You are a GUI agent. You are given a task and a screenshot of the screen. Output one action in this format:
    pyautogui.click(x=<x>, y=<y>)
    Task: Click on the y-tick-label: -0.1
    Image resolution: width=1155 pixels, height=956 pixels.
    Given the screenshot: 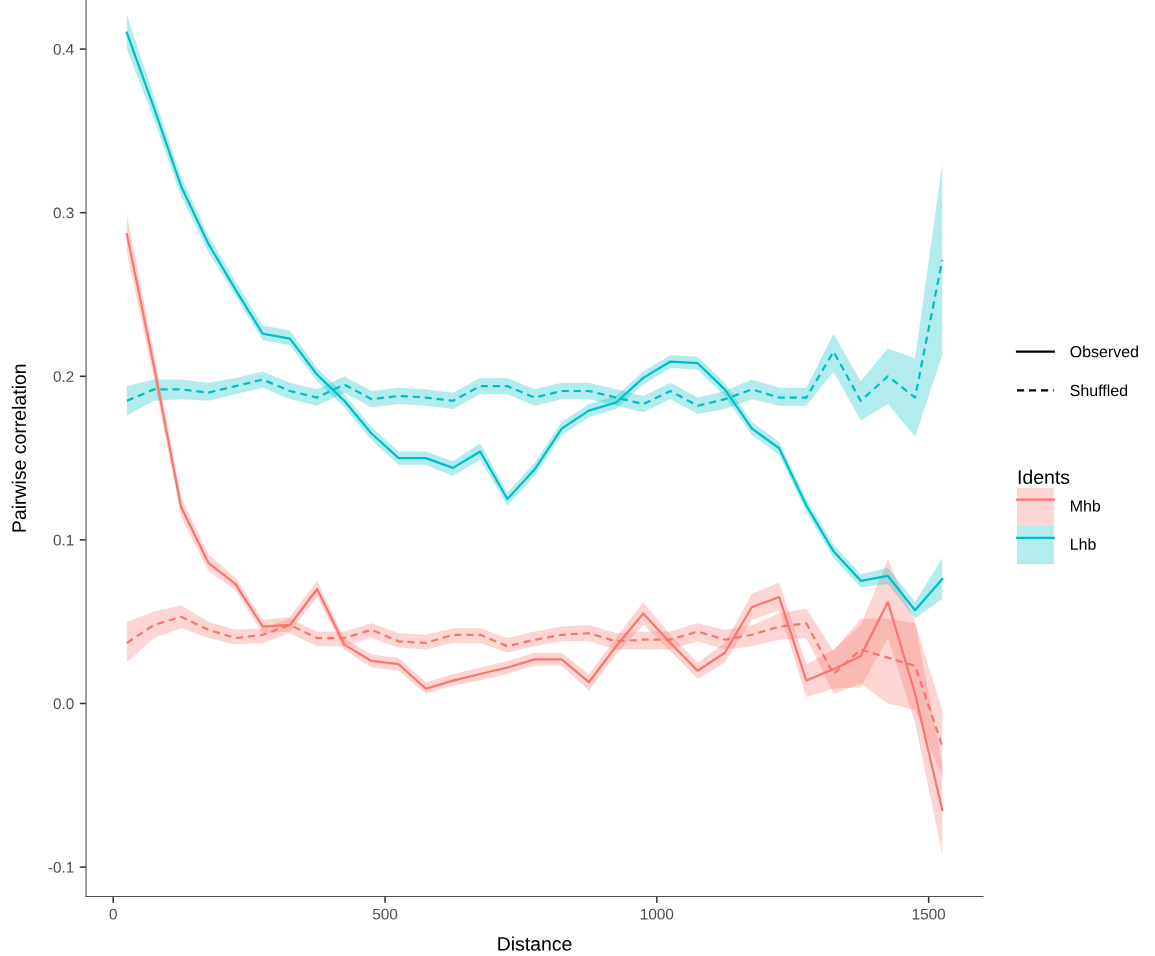 What is the action you would take?
    pyautogui.click(x=61, y=867)
    